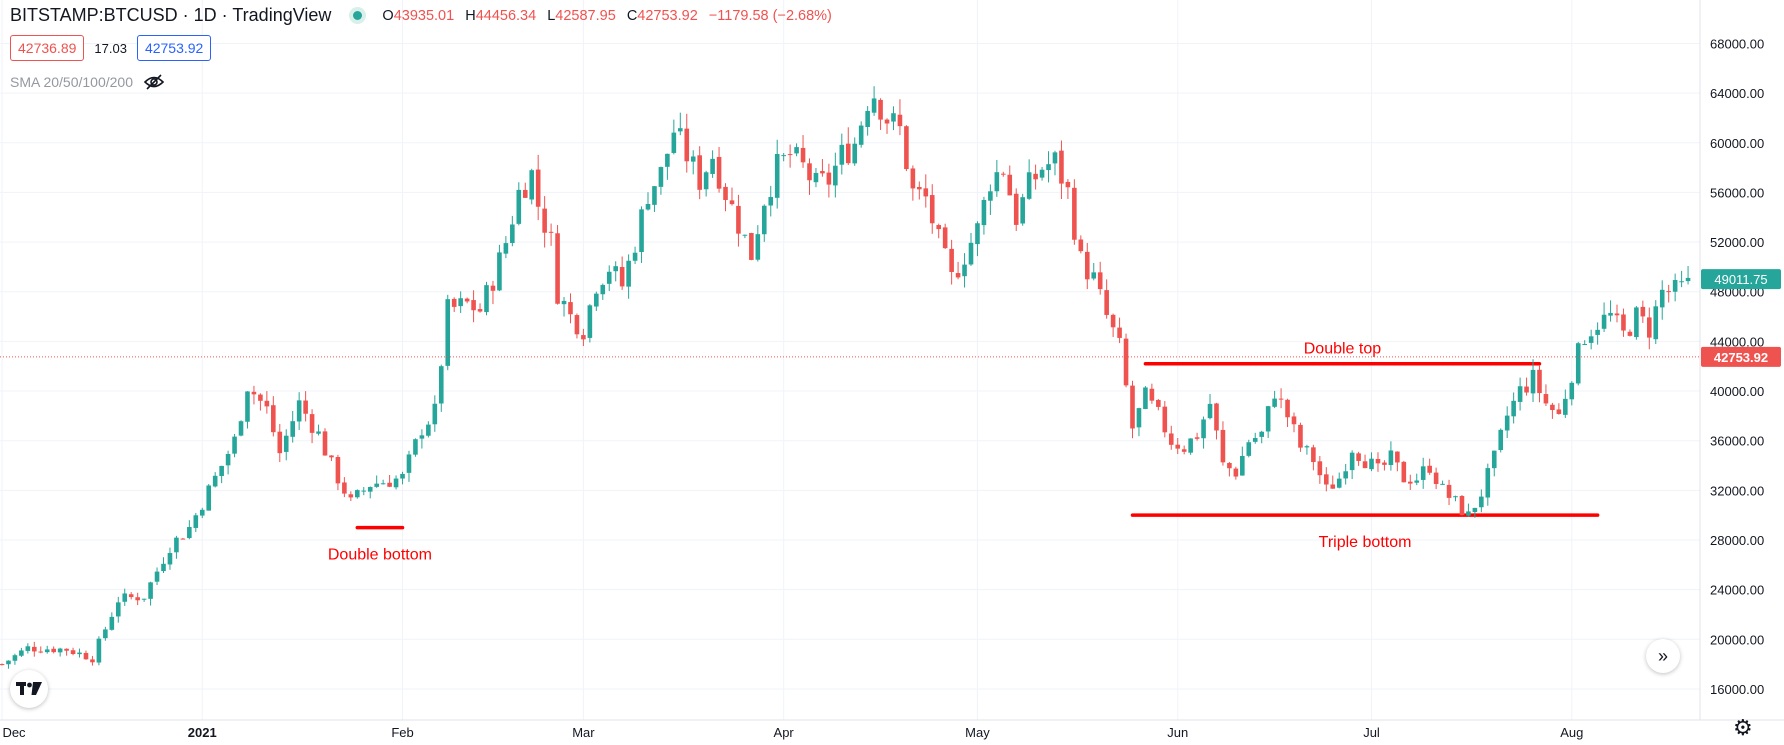 This screenshot has width=1784, height=745. What do you see at coordinates (1737, 242) in the screenshot?
I see `y-tick-label: 52000.00` at bounding box center [1737, 242].